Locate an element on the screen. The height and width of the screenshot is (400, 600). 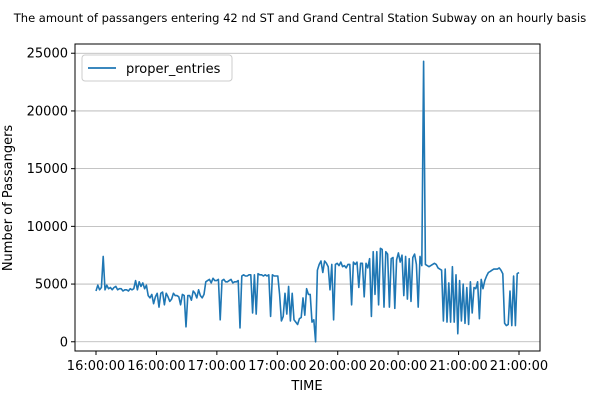
y-tick-label: 0 is located at coordinates (64, 342).